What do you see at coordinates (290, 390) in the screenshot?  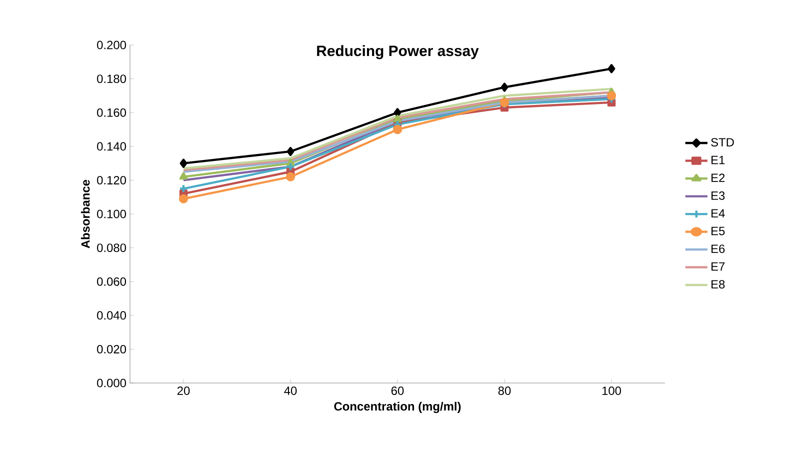 I see `x-tick-label: 40` at bounding box center [290, 390].